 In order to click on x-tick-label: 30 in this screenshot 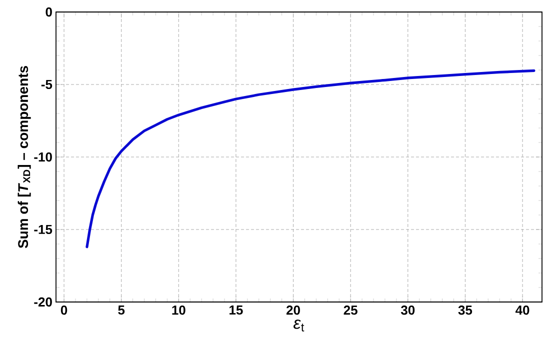, I will do `click(407, 310)`.